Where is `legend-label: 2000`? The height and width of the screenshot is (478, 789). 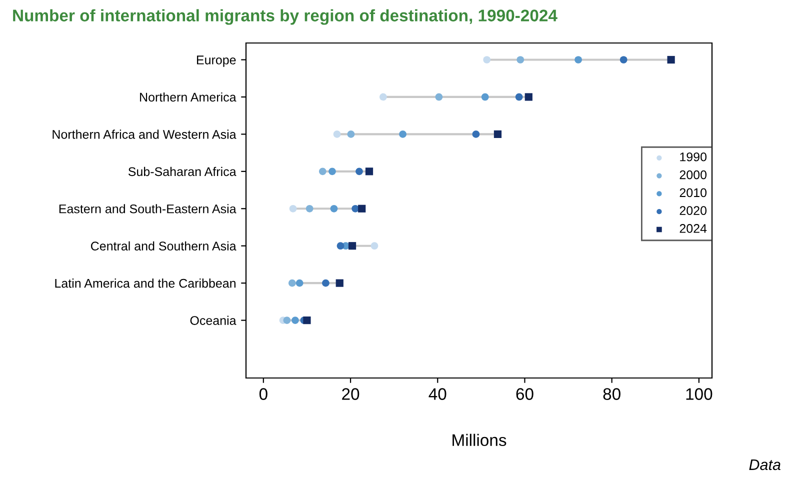
legend-label: 2000 is located at coordinates (693, 175).